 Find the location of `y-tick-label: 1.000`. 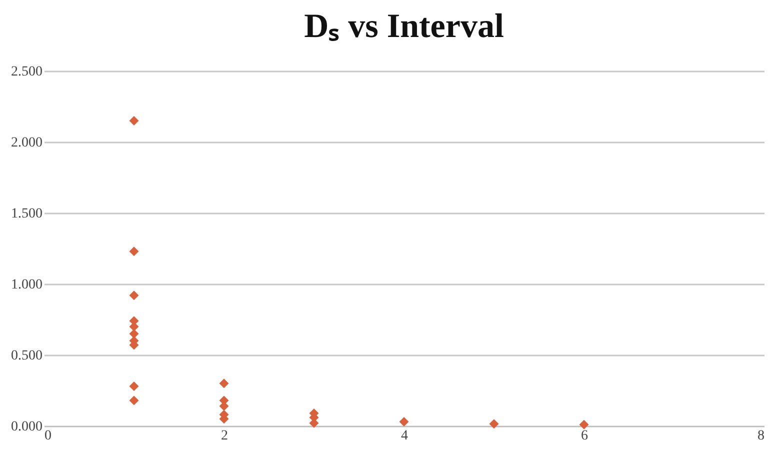

y-tick-label: 1.000 is located at coordinates (26, 285).